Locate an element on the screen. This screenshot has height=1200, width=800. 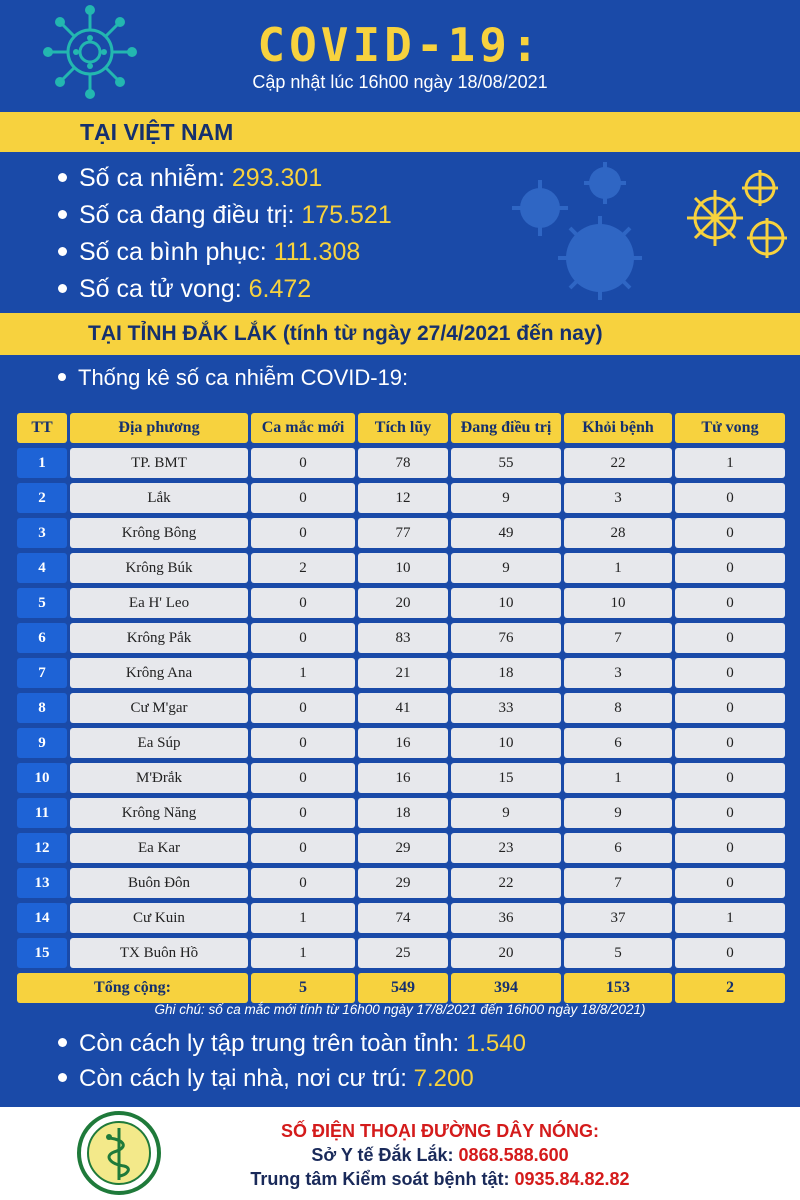
row-locality: Krông Bông is located at coordinates (159, 533).